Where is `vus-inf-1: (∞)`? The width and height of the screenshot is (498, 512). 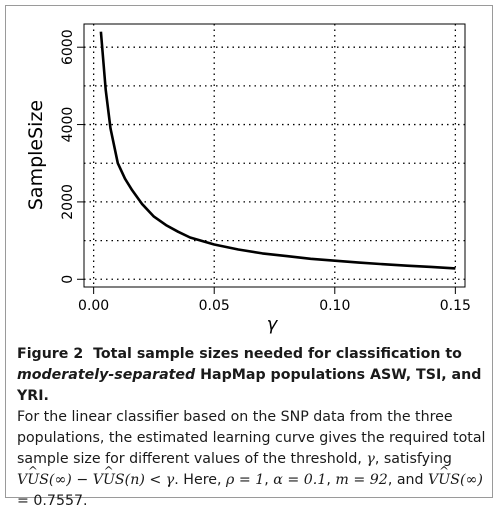
vus-inf-1: (∞) is located at coordinates (60, 480).